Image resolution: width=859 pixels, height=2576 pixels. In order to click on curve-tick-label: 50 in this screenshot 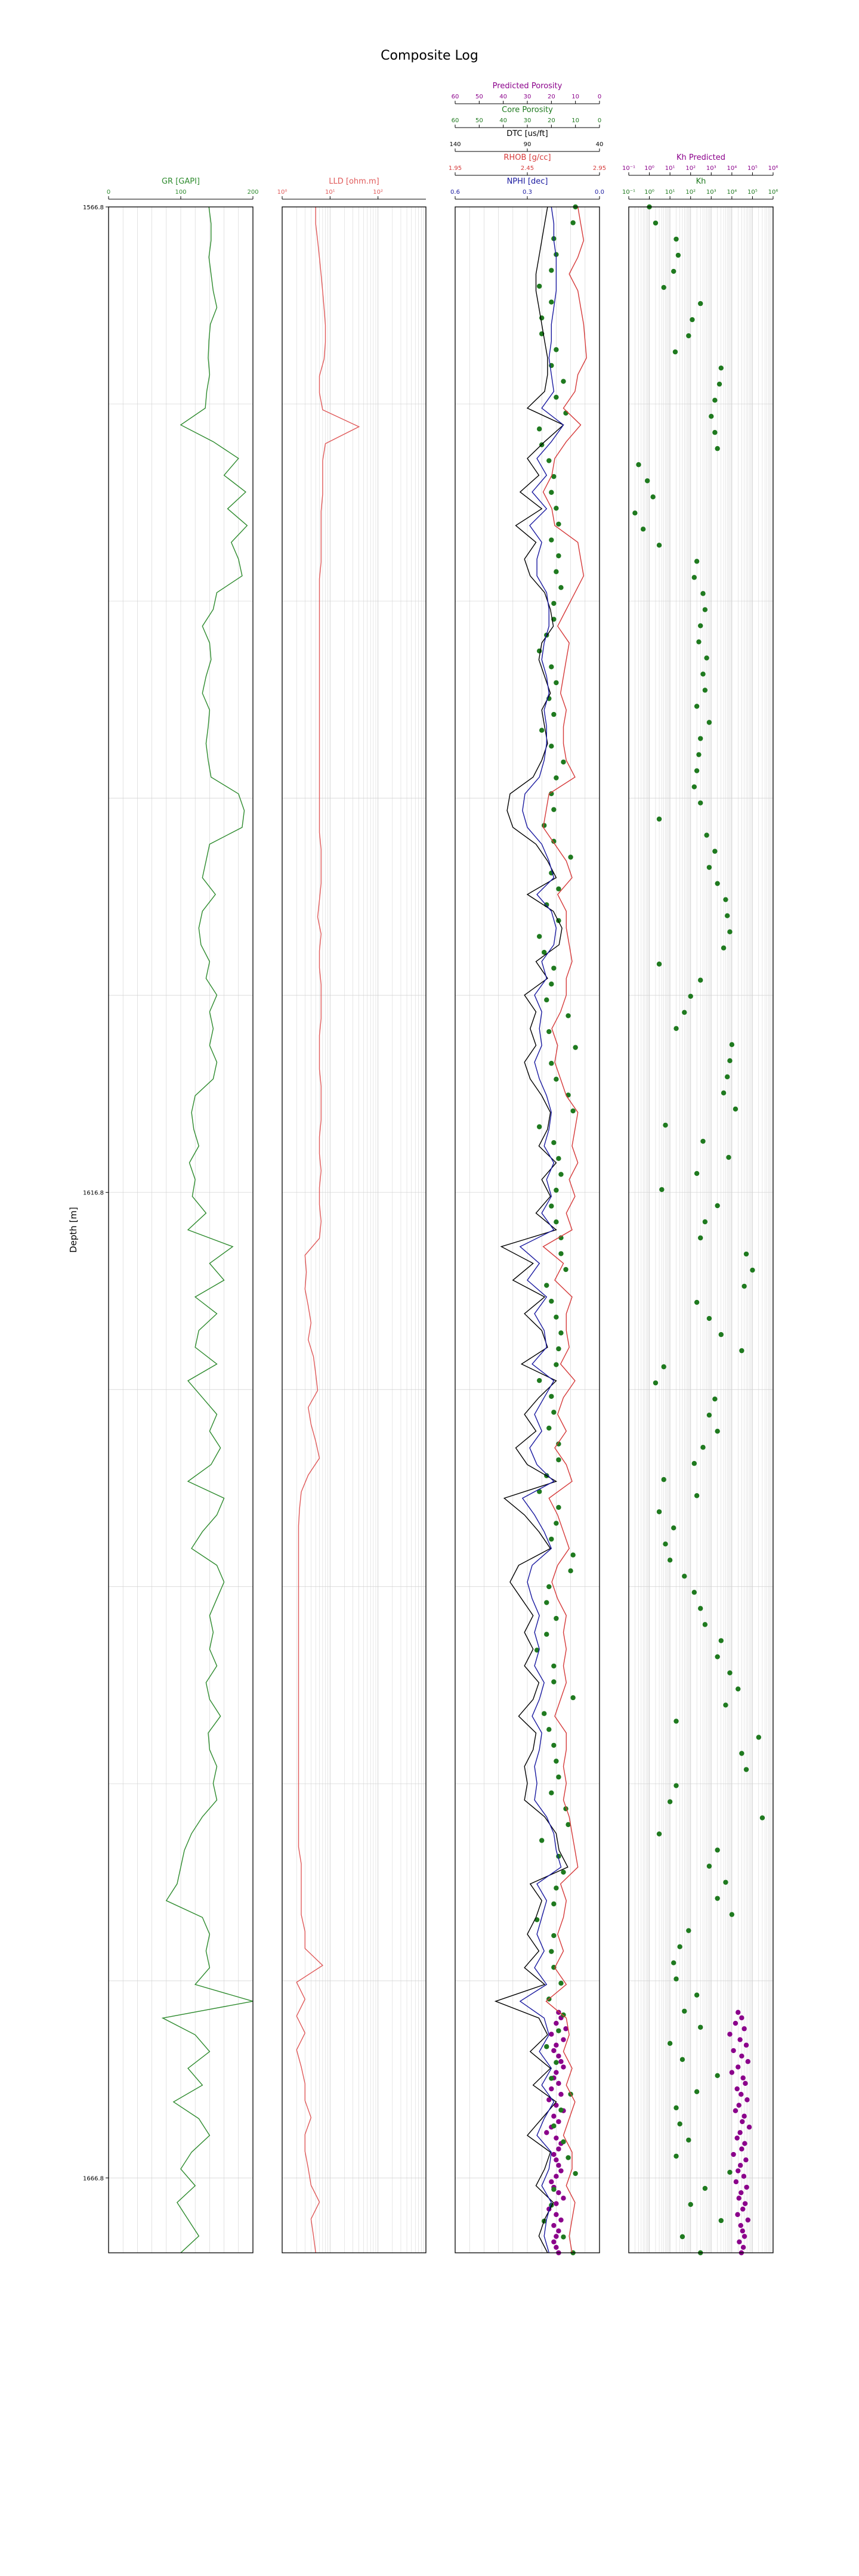, I will do `click(479, 97)`.